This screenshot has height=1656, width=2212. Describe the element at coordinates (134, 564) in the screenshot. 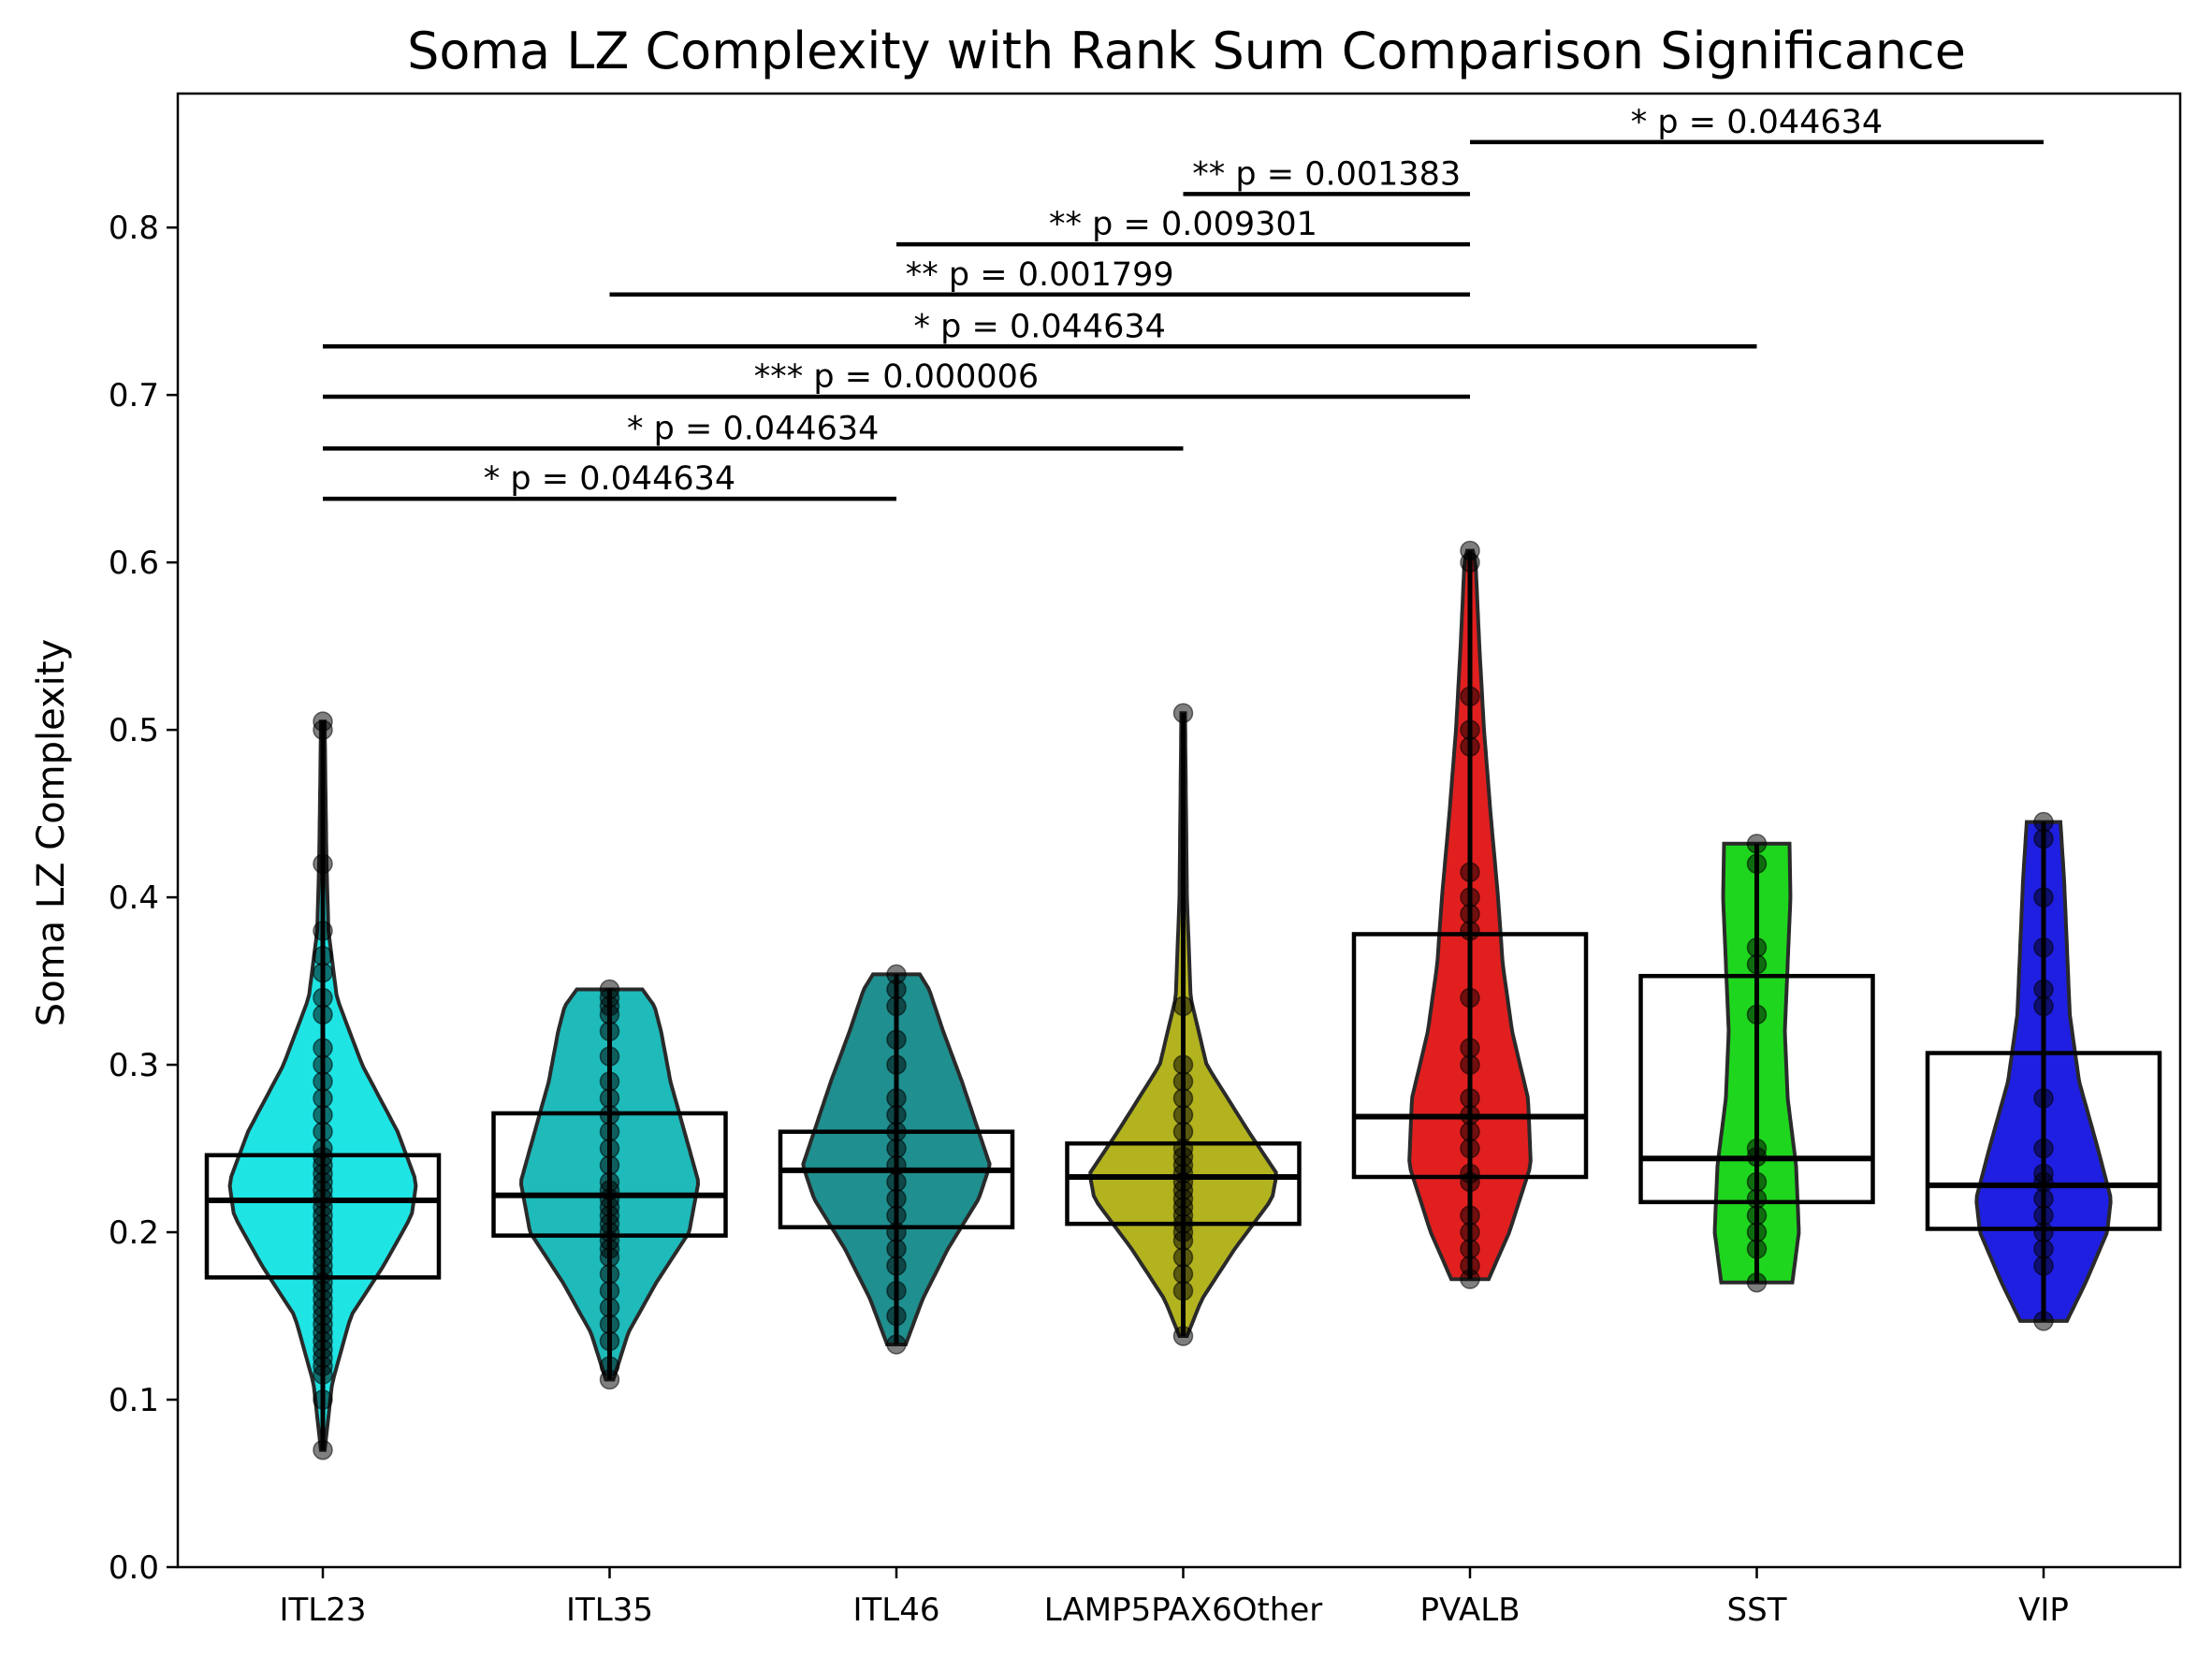

I see `y-tick-label: 0.6` at that location.